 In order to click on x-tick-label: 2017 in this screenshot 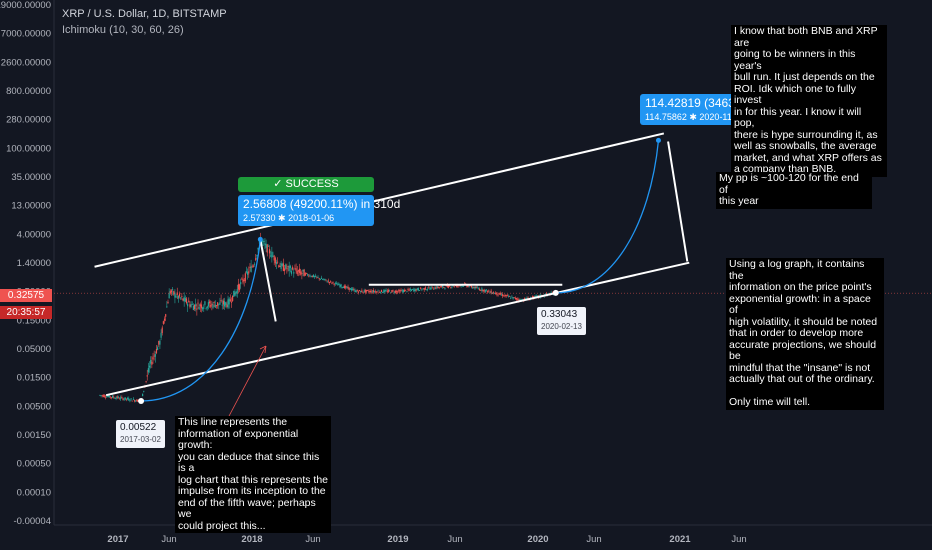, I will do `click(117, 539)`.